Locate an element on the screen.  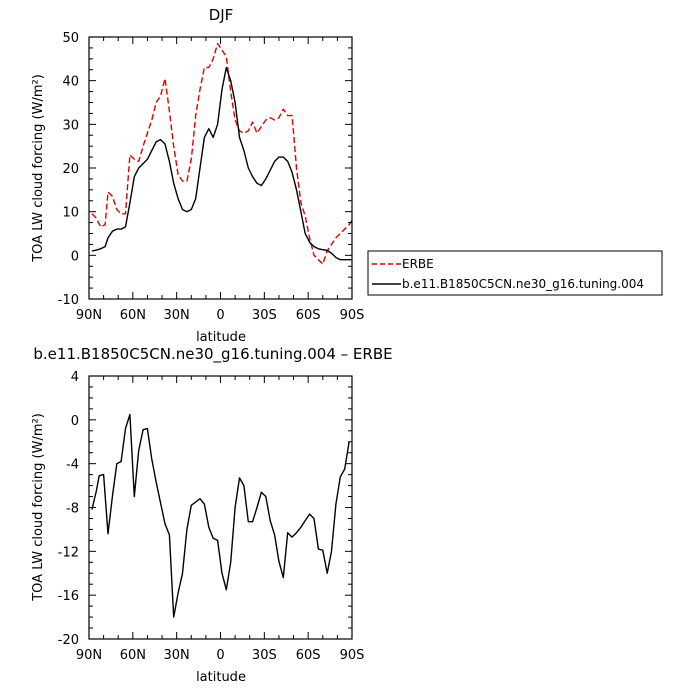
top-ytick-label: 0 is located at coordinates (75, 256).